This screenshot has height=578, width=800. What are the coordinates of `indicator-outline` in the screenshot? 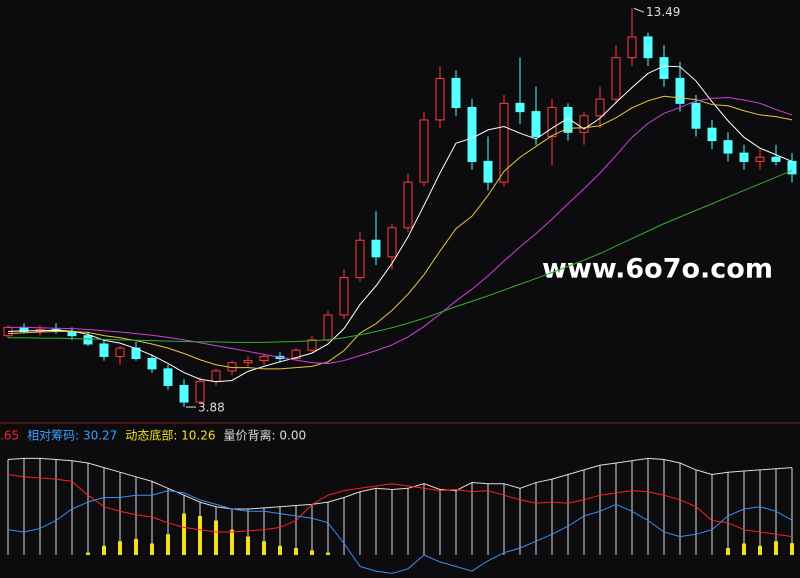 It's located at (400, 483).